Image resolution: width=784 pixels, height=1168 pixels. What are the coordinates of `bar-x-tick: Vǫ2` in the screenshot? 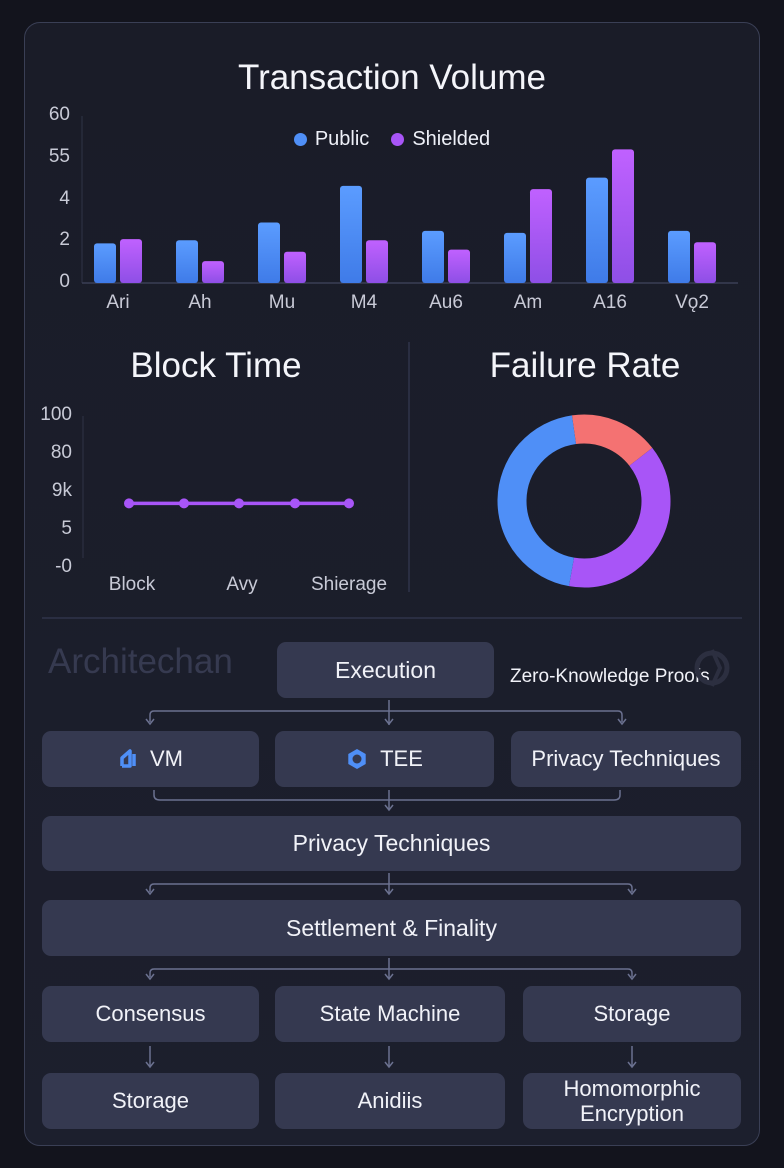 It's located at (692, 302).